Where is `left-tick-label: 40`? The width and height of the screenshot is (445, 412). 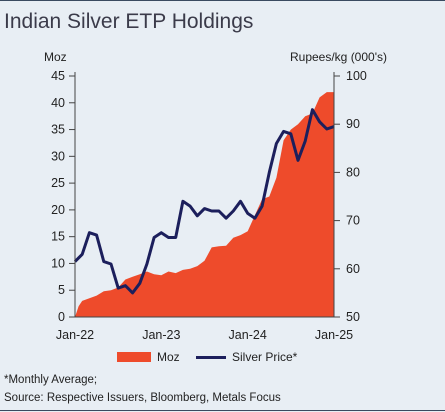
left-tick-label: 40 is located at coordinates (58, 103).